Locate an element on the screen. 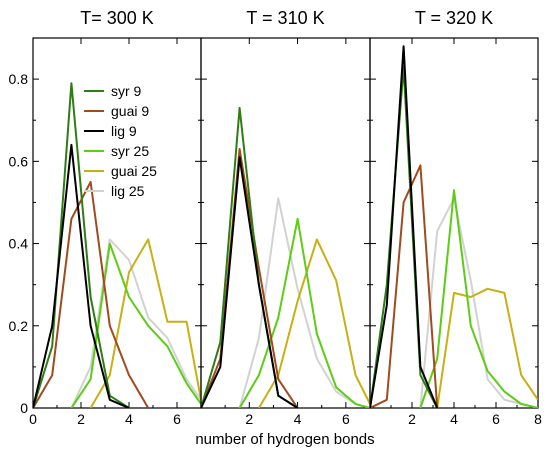  legend-label-lig-9: lig 9 is located at coordinates (124, 131).